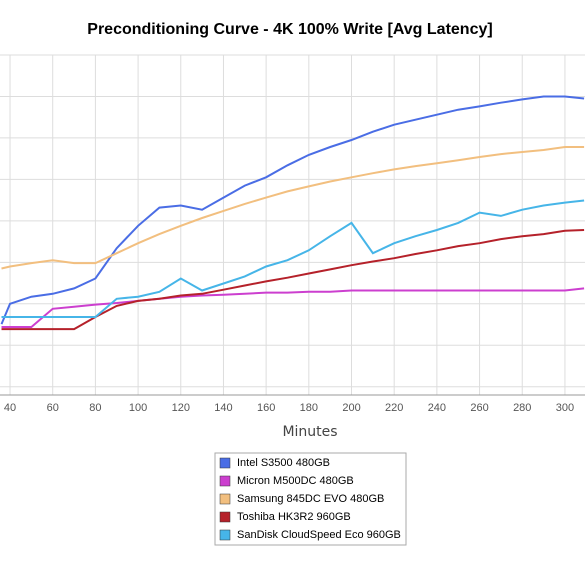  Describe the element at coordinates (309, 432) in the screenshot. I see `x-axis-label: Minutes` at that location.